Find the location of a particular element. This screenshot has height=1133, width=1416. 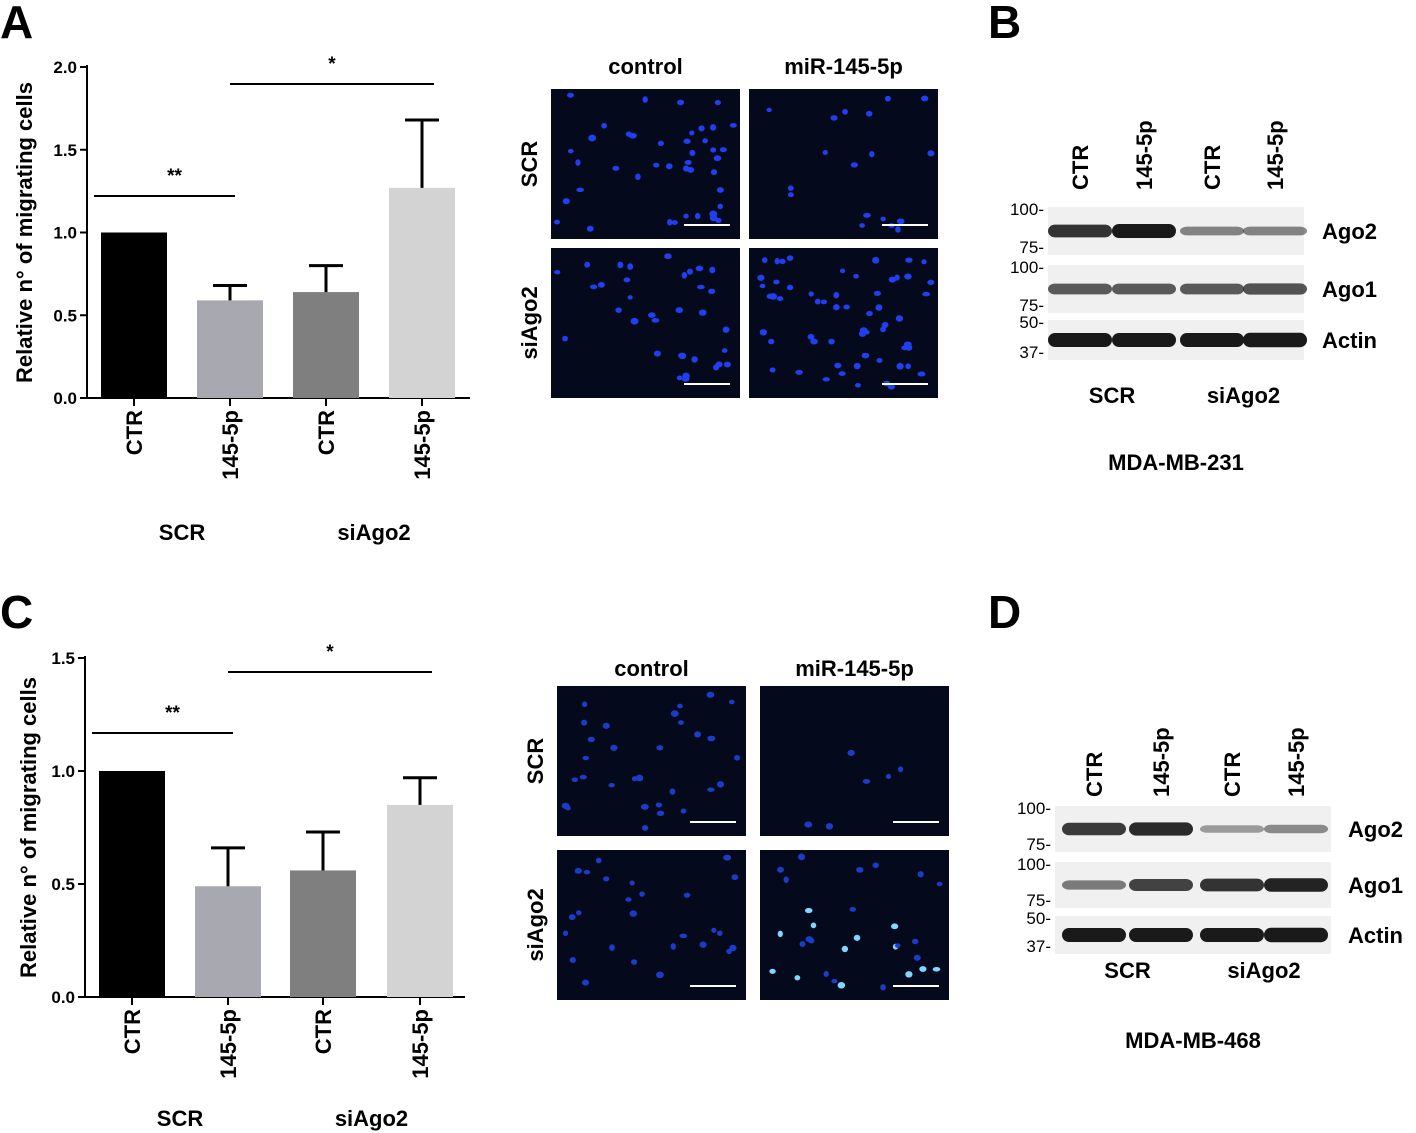

cell-line-label: MDA-MB-231 is located at coordinates (1176, 462).